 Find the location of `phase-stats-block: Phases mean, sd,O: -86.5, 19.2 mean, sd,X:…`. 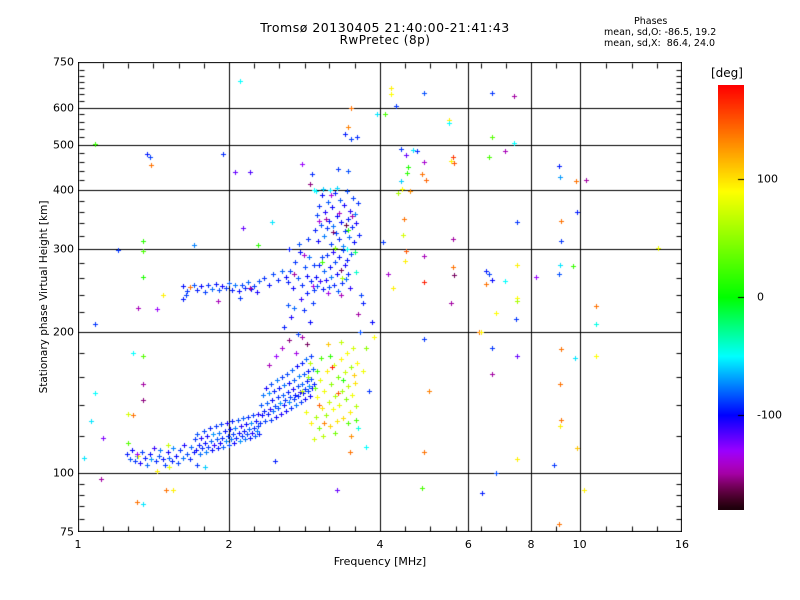

phase-stats-block: Phases mean, sd,O: -86.5, 19.2 mean, sd,X:… is located at coordinates (694, 32).